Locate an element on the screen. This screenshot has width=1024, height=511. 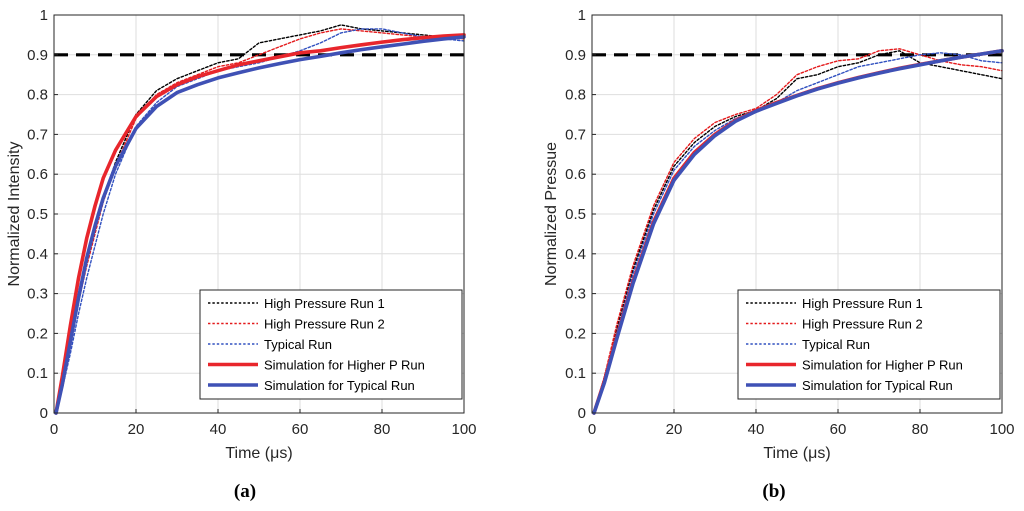
chart-a-panel-letter: a is located at coordinates (245, 491).